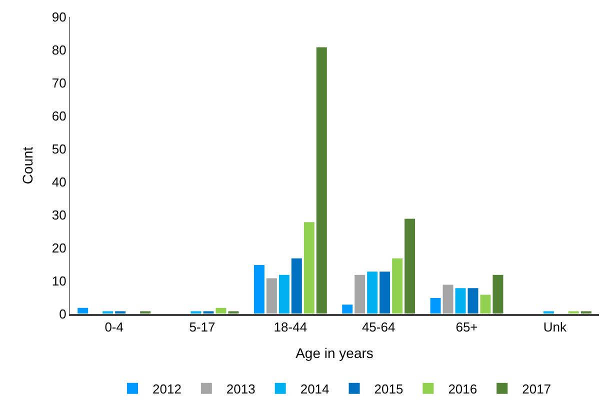 The image size is (609, 413). Describe the element at coordinates (537, 388) in the screenshot. I see `legend-label: 2017` at that location.